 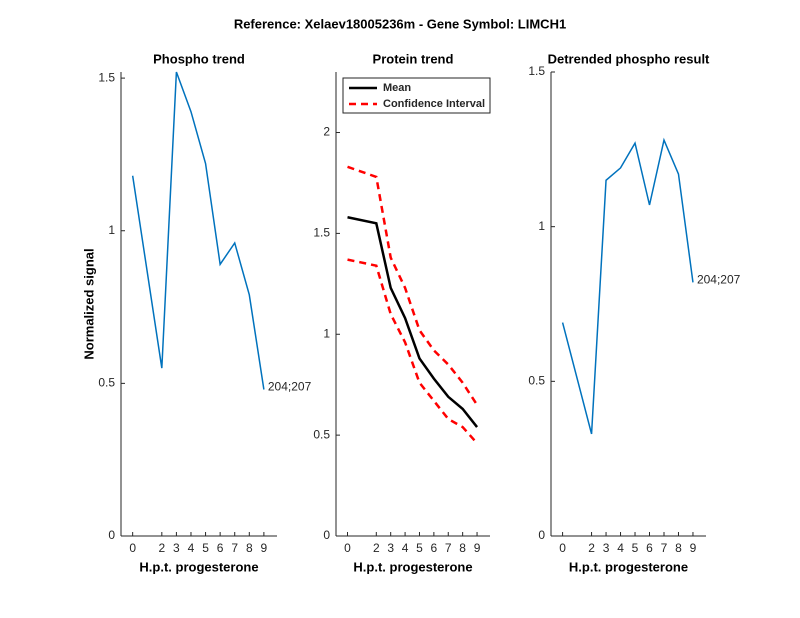 I want to click on legend-label: Confidence Interval, so click(x=434, y=104).